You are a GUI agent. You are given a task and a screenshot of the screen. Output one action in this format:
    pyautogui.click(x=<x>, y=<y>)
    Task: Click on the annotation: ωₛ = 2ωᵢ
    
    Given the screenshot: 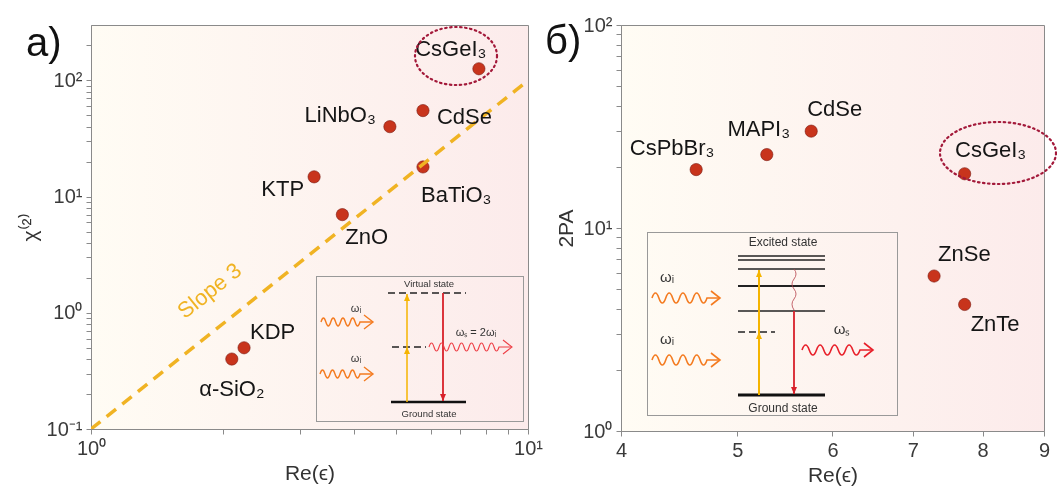 What is the action you would take?
    pyautogui.click(x=476, y=332)
    